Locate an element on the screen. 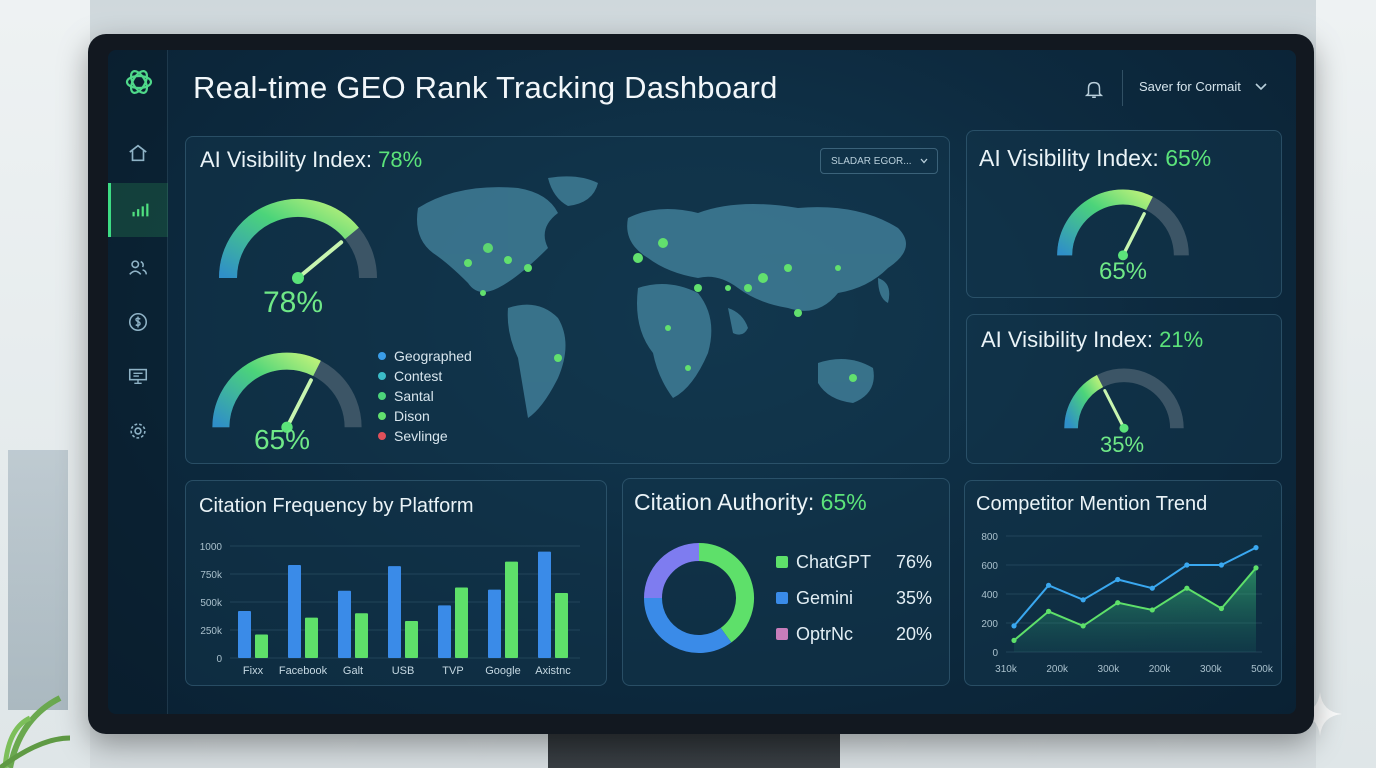  legend-value: 76% is located at coordinates (914, 562).